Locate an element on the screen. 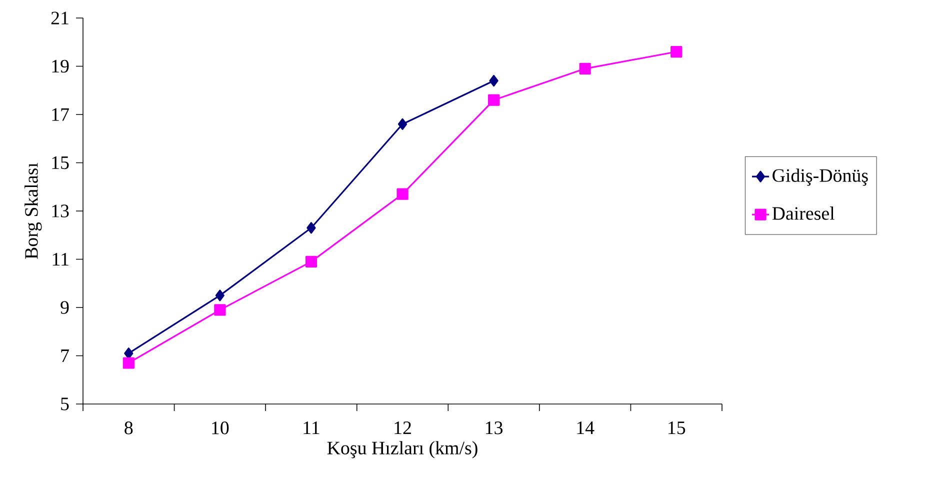 The height and width of the screenshot is (491, 952). x-tick-label: 12 is located at coordinates (402, 428).